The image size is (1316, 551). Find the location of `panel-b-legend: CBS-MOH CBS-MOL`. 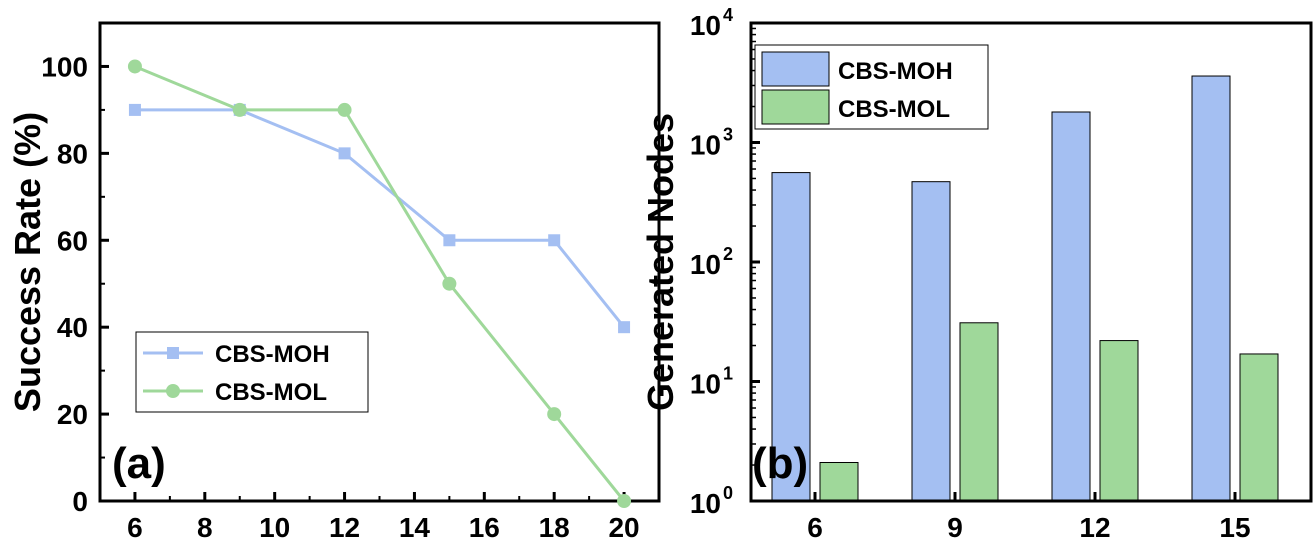

panel-b-legend: CBS-MOH CBS-MOL is located at coordinates (871, 87).